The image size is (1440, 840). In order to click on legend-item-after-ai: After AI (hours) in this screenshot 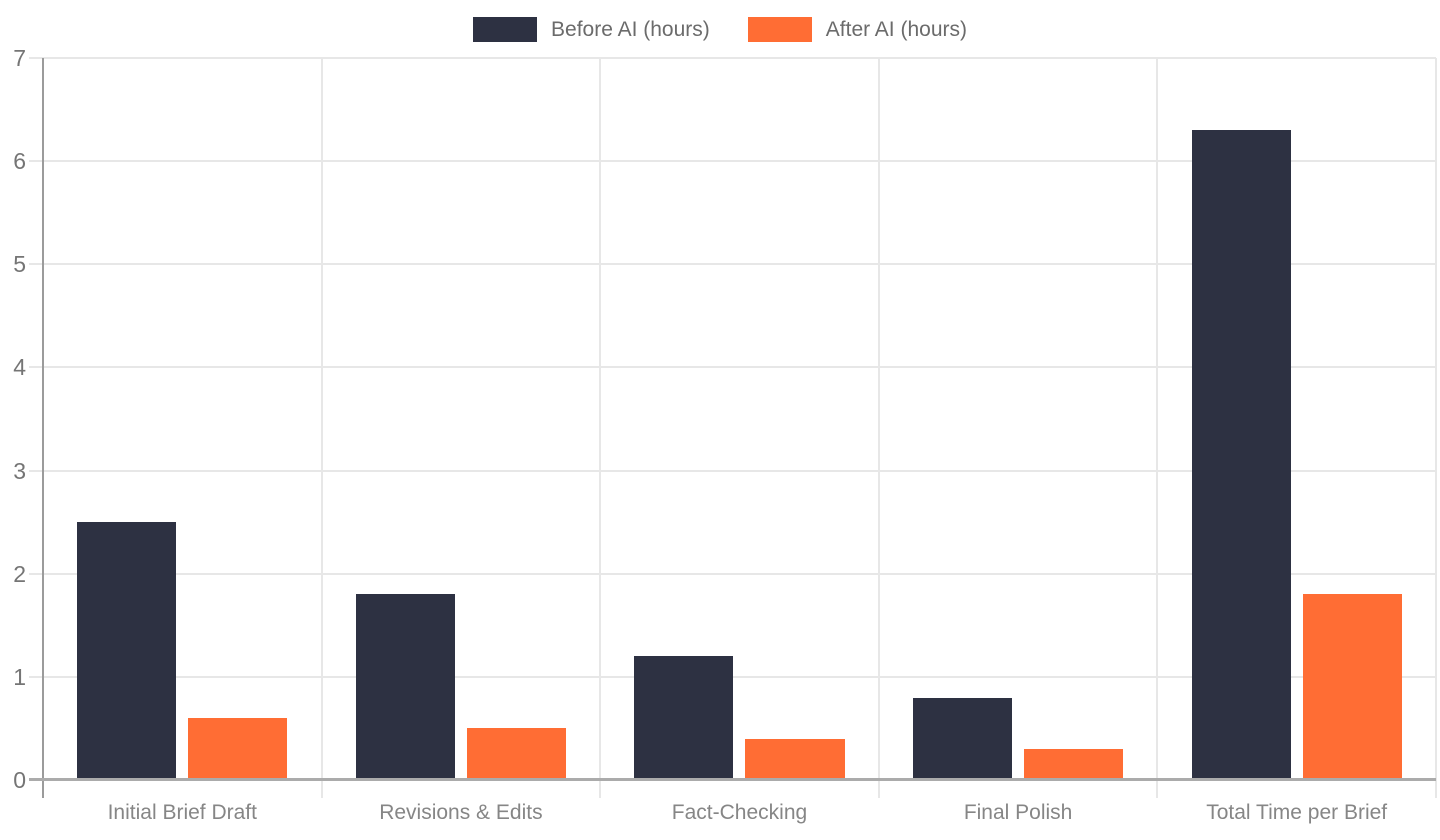, I will do `click(857, 29)`.